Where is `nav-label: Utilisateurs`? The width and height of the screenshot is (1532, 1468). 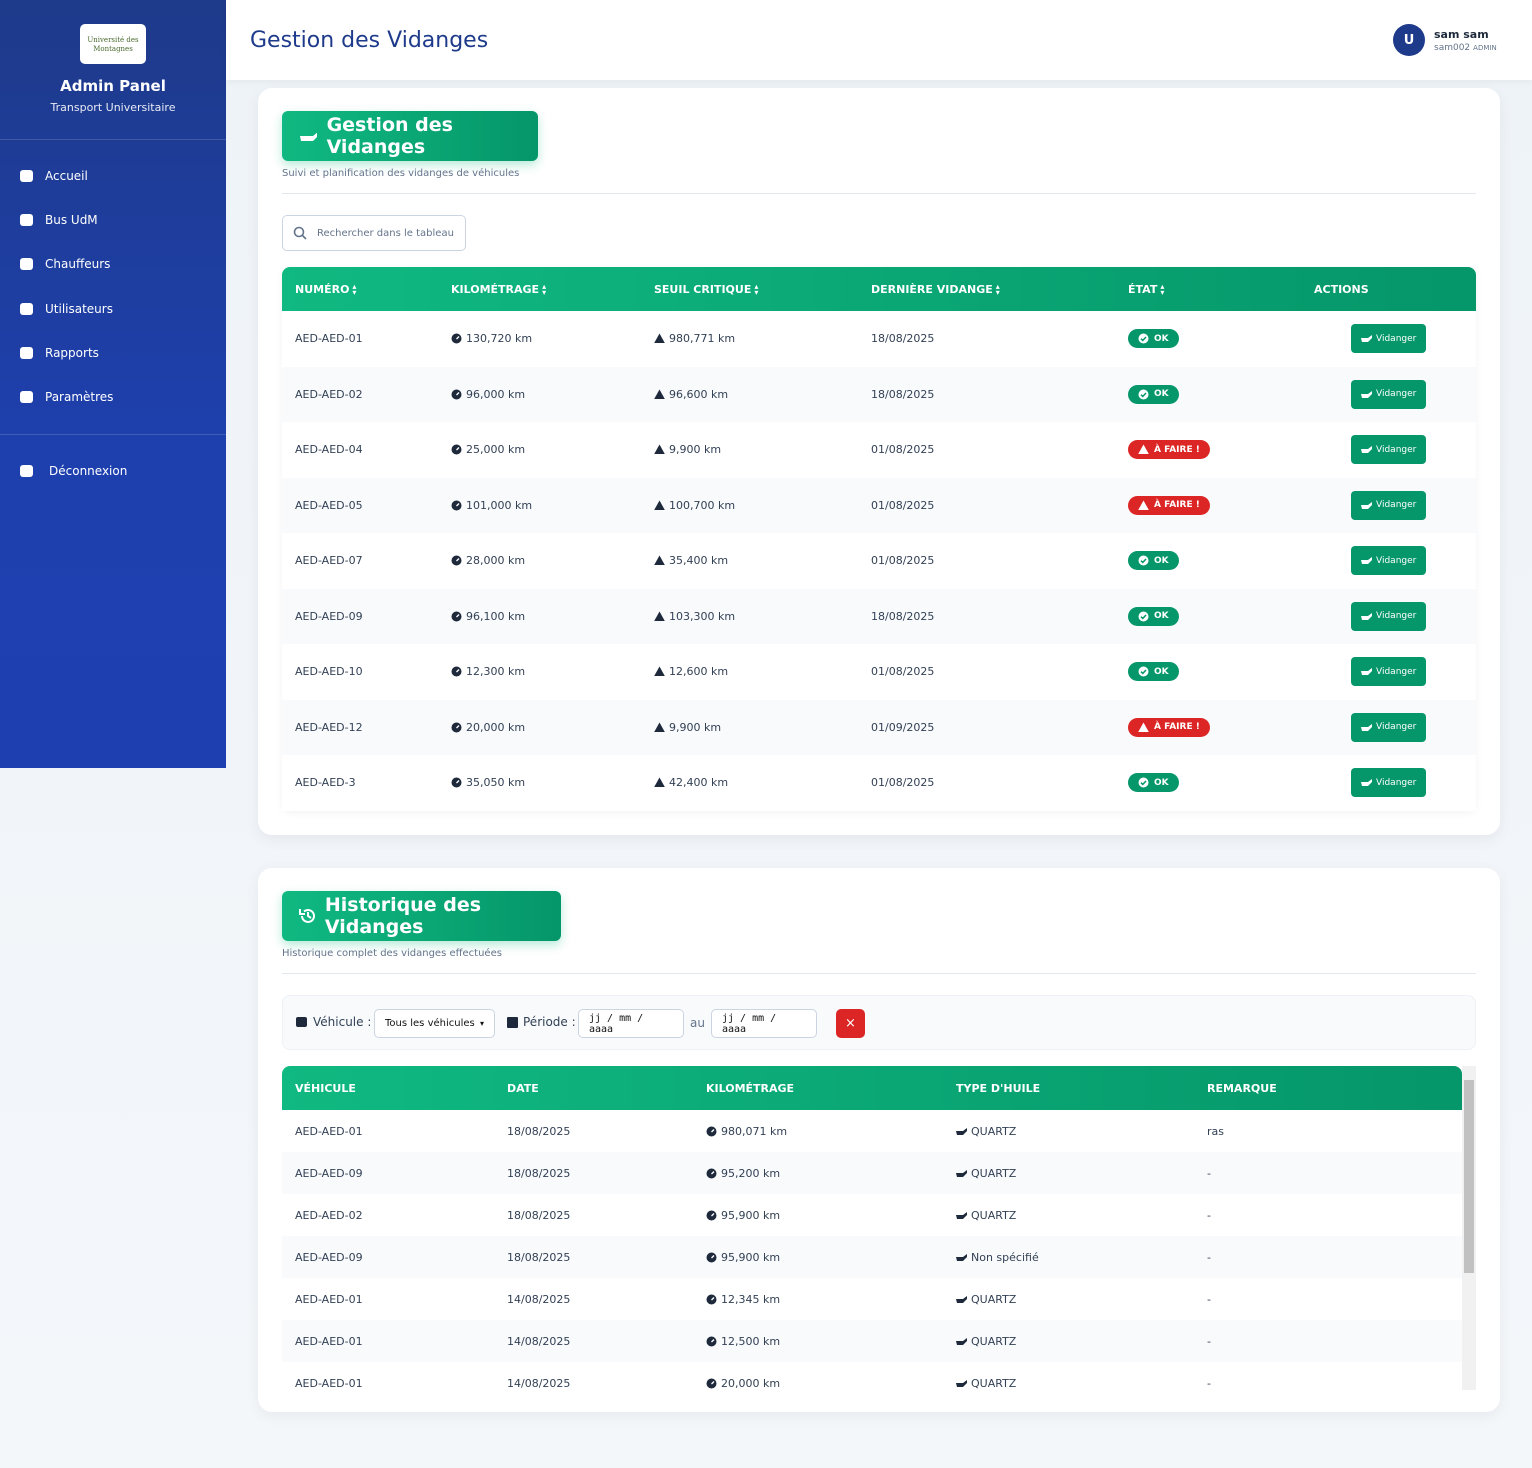 nav-label: Utilisateurs is located at coordinates (79, 308).